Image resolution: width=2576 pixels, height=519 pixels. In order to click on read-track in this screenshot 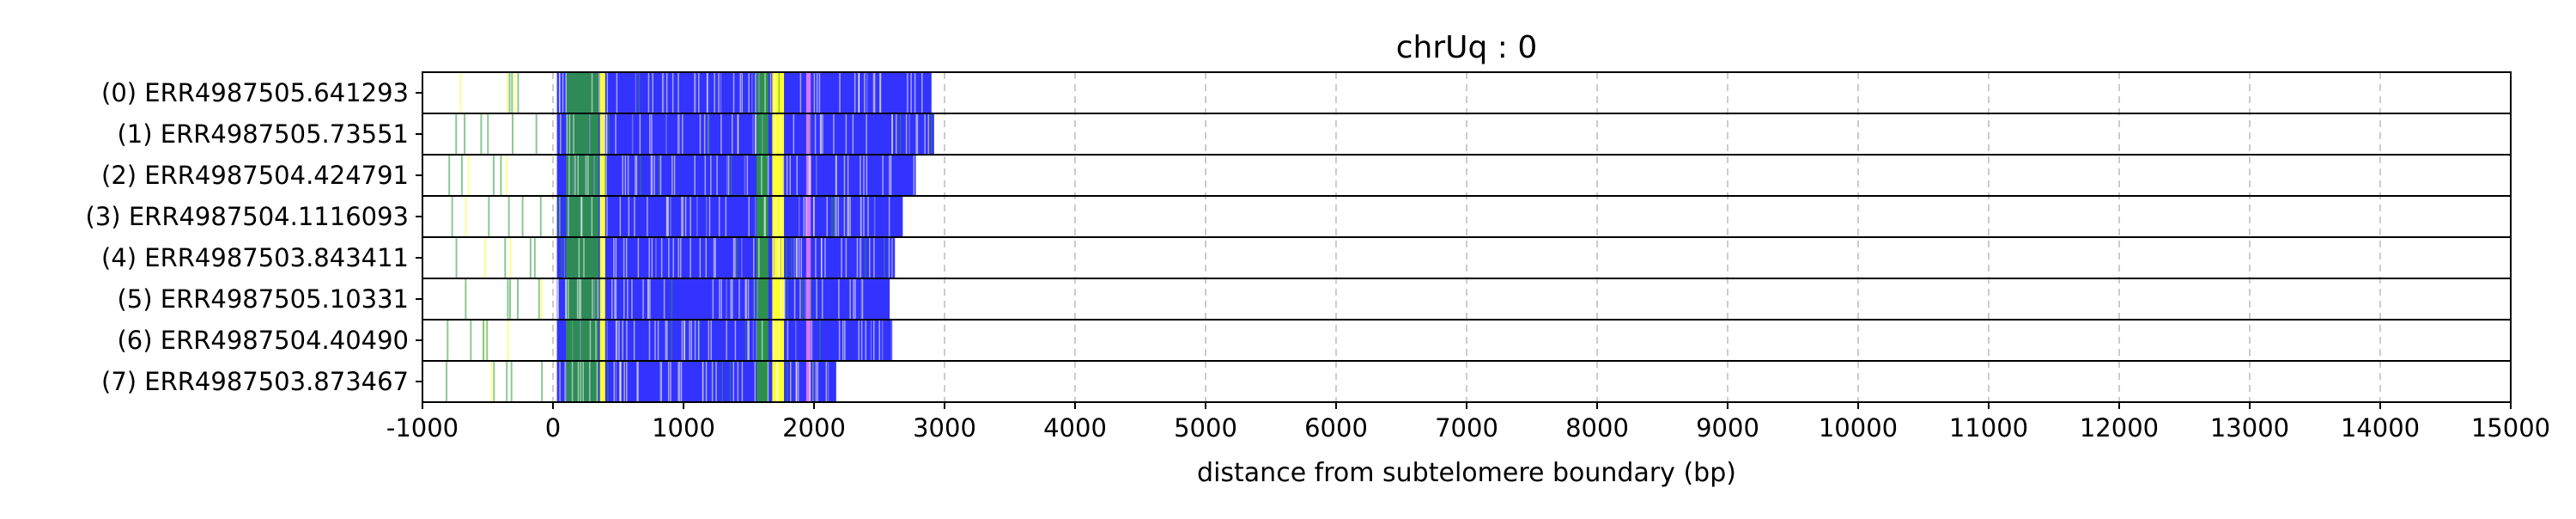, I will do `click(1467, 340)`.